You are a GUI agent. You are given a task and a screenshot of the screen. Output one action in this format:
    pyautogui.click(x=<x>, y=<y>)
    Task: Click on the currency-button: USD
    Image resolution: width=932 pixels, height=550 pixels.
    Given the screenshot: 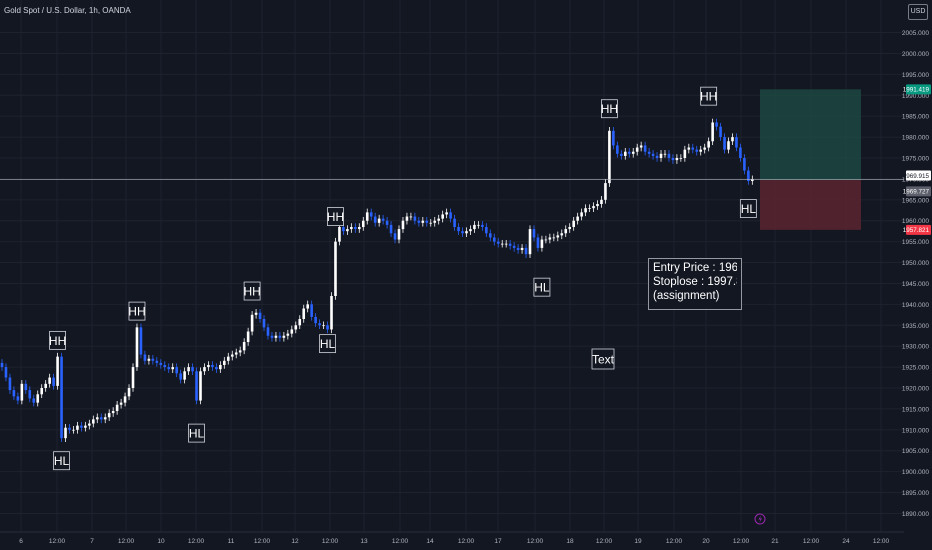 What is the action you would take?
    pyautogui.click(x=918, y=12)
    